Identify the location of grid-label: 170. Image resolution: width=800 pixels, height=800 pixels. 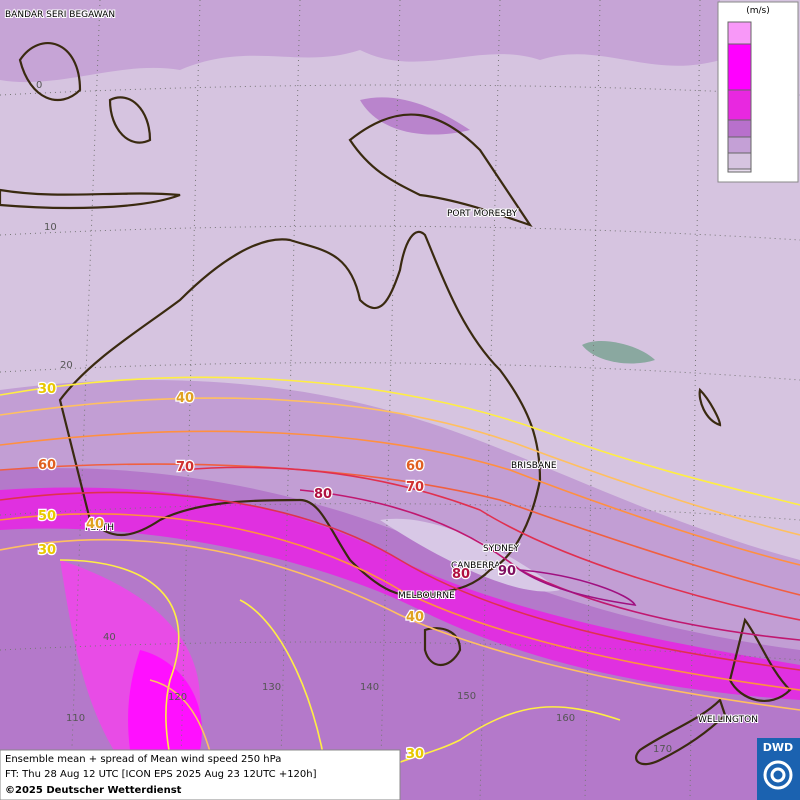
(662, 749).